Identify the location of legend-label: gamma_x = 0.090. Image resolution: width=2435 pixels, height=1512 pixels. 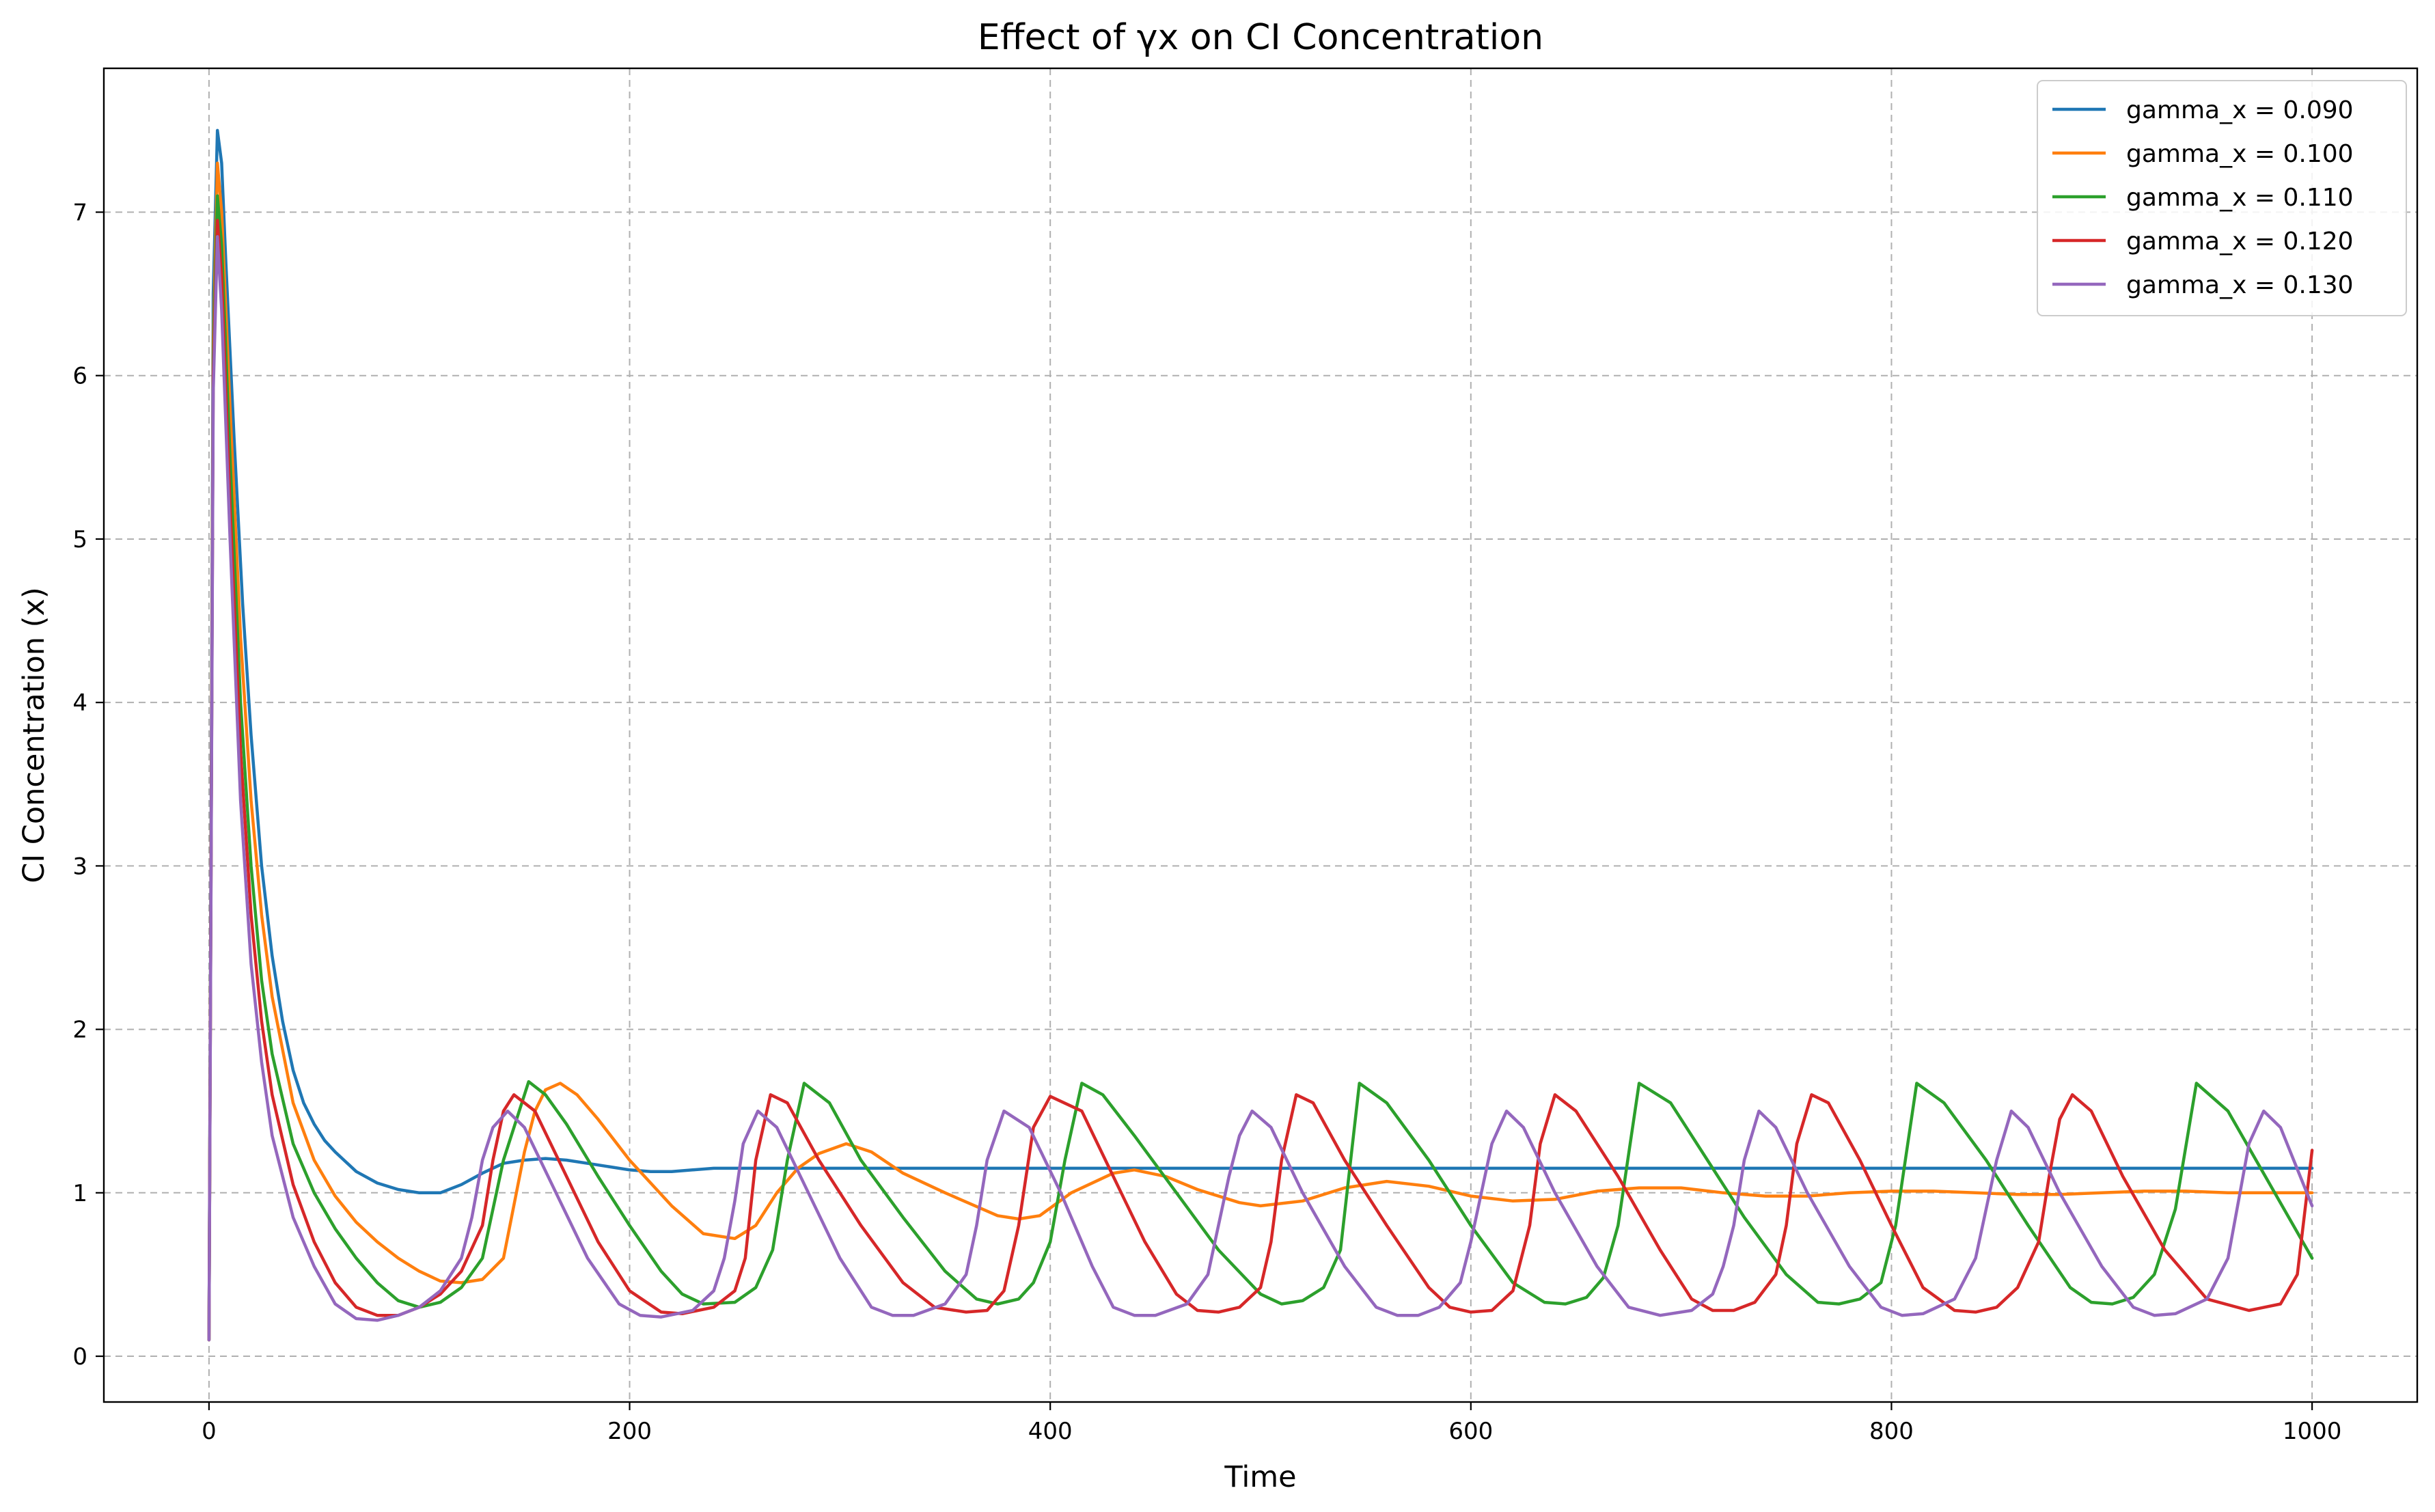
(2240, 110).